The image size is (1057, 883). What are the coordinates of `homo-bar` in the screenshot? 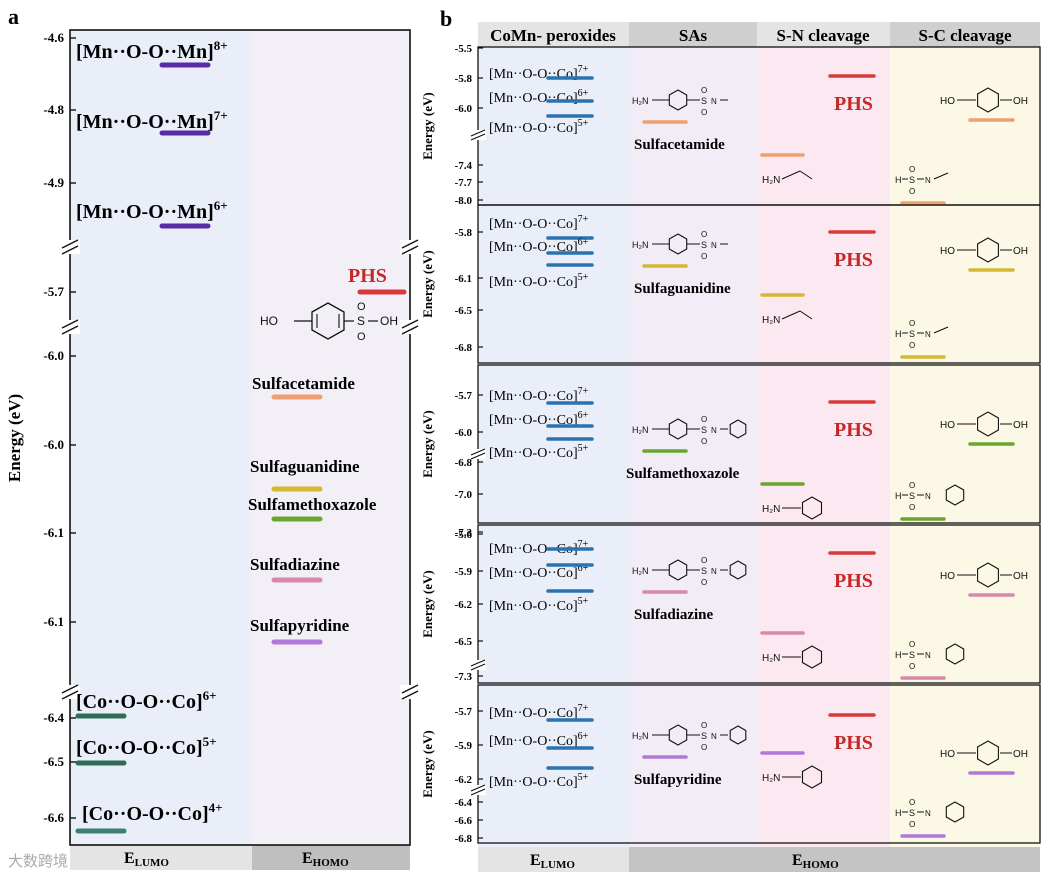 It's located at (331, 857).